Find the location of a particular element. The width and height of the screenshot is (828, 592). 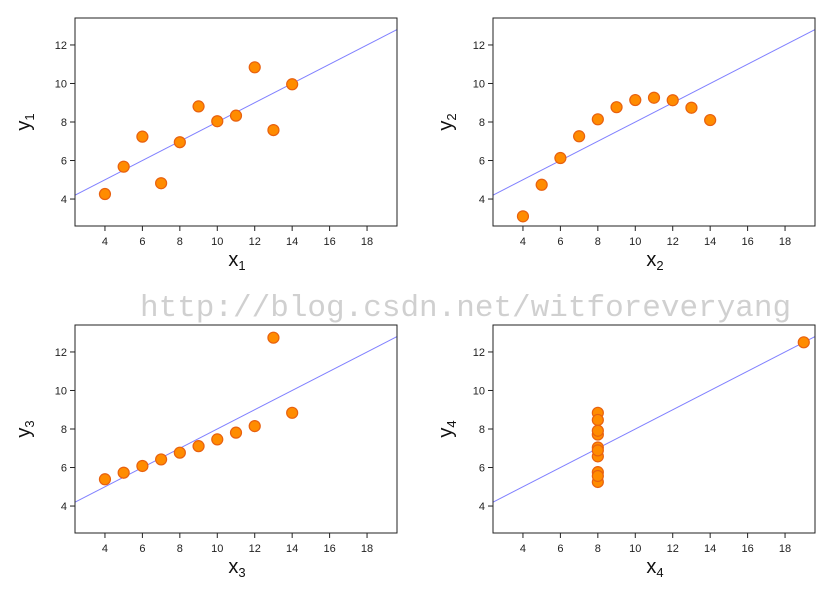

y-axis-label: y4 is located at coordinates (447, 428).